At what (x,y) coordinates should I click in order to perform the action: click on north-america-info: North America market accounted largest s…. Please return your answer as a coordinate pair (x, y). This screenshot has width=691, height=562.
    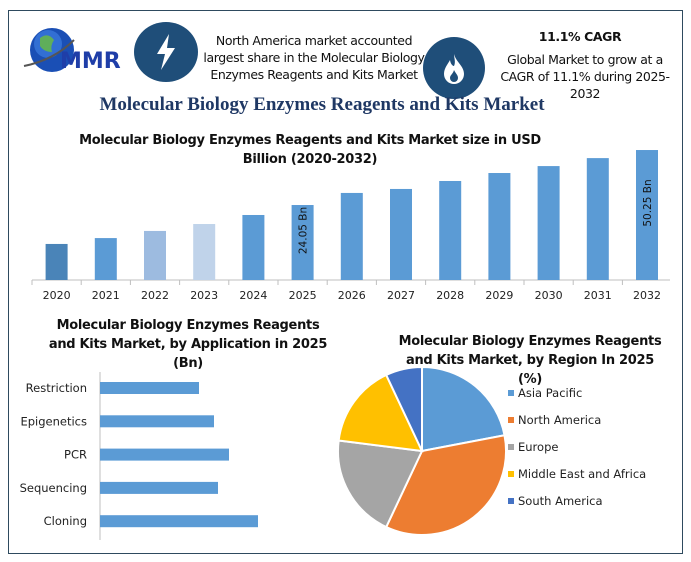
    Looking at the image, I should click on (314, 57).